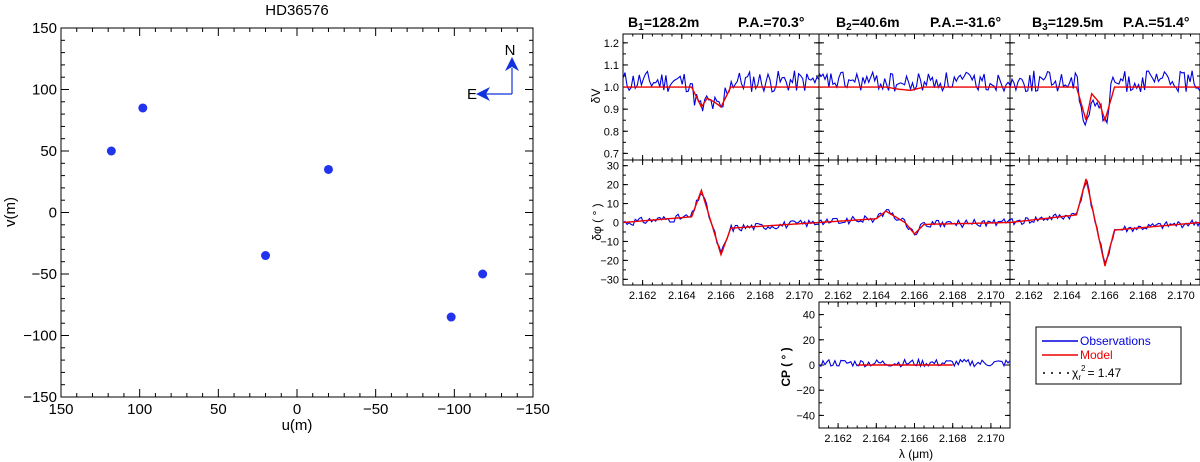 The height and width of the screenshot is (462, 1200). I want to click on cp-axis-label: CP ( ° ), so click(786, 366).